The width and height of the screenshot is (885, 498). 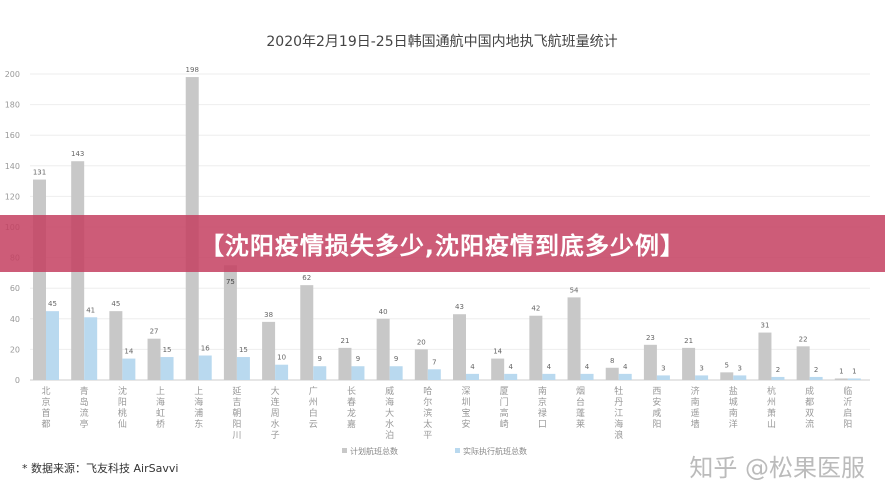 What do you see at coordinates (733, 407) in the screenshot?
I see `x-tick-label: 盐城南洋` at bounding box center [733, 407].